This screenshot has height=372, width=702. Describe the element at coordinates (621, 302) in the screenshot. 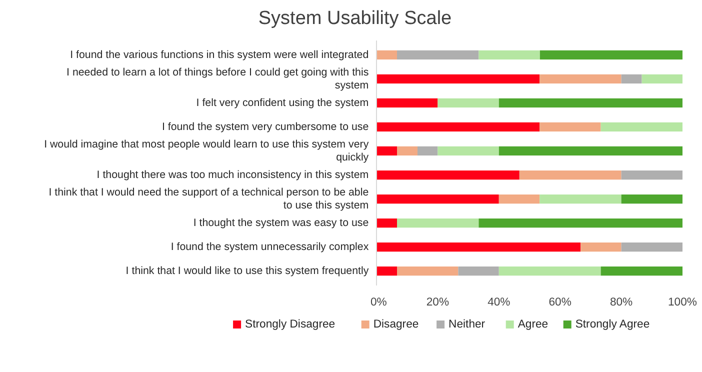

I see `x-tick-label: 80%` at that location.